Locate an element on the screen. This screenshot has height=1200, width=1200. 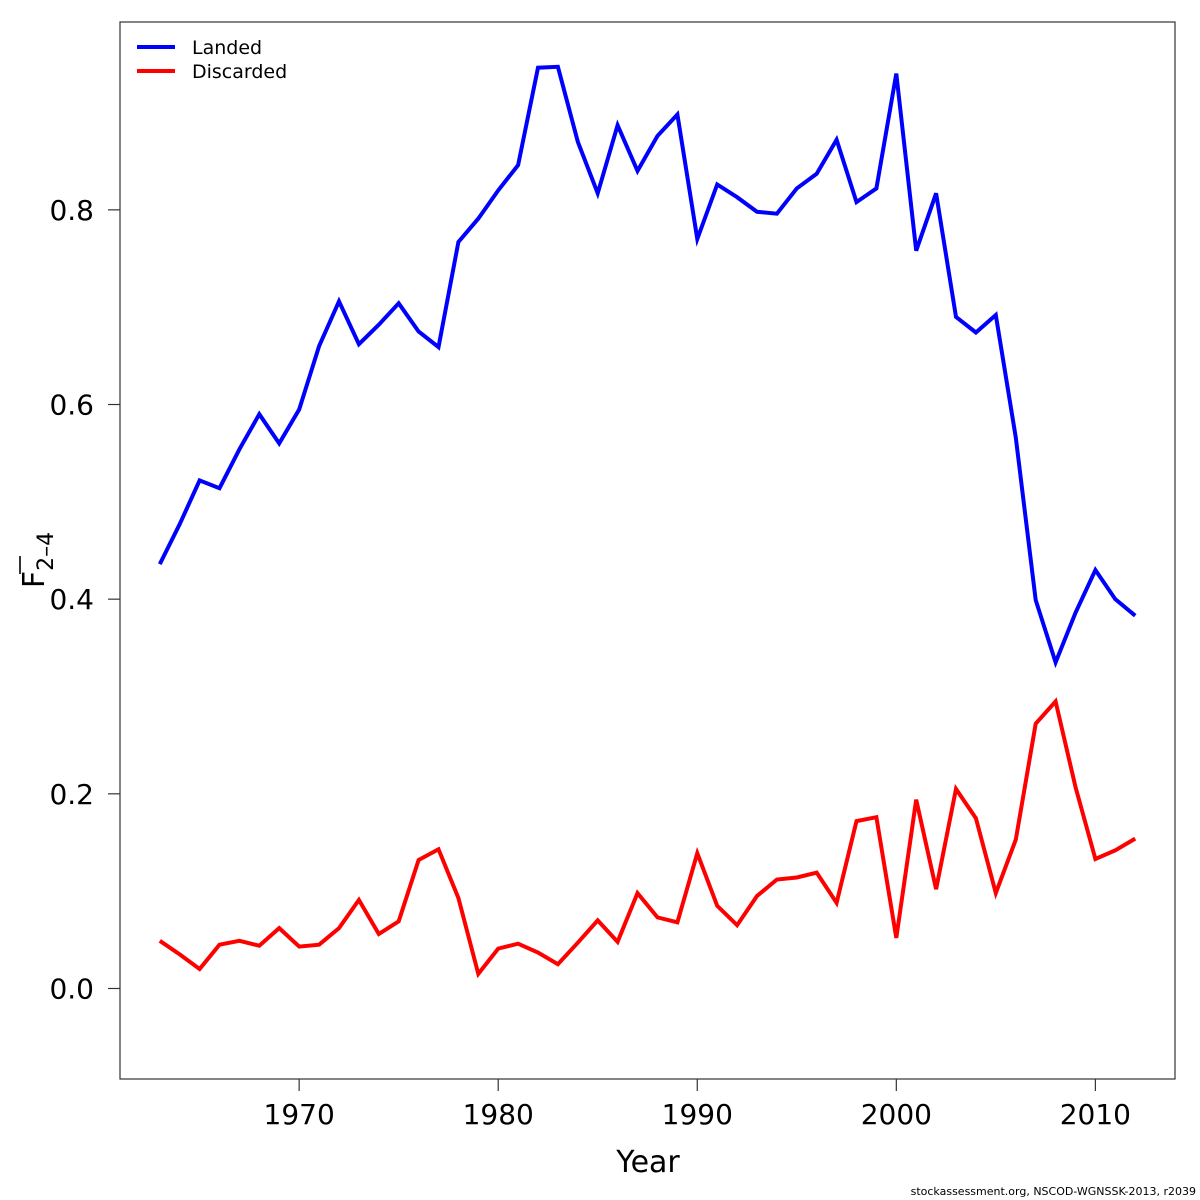
x-tick-label-1970: 1970 is located at coordinates (299, 1114).